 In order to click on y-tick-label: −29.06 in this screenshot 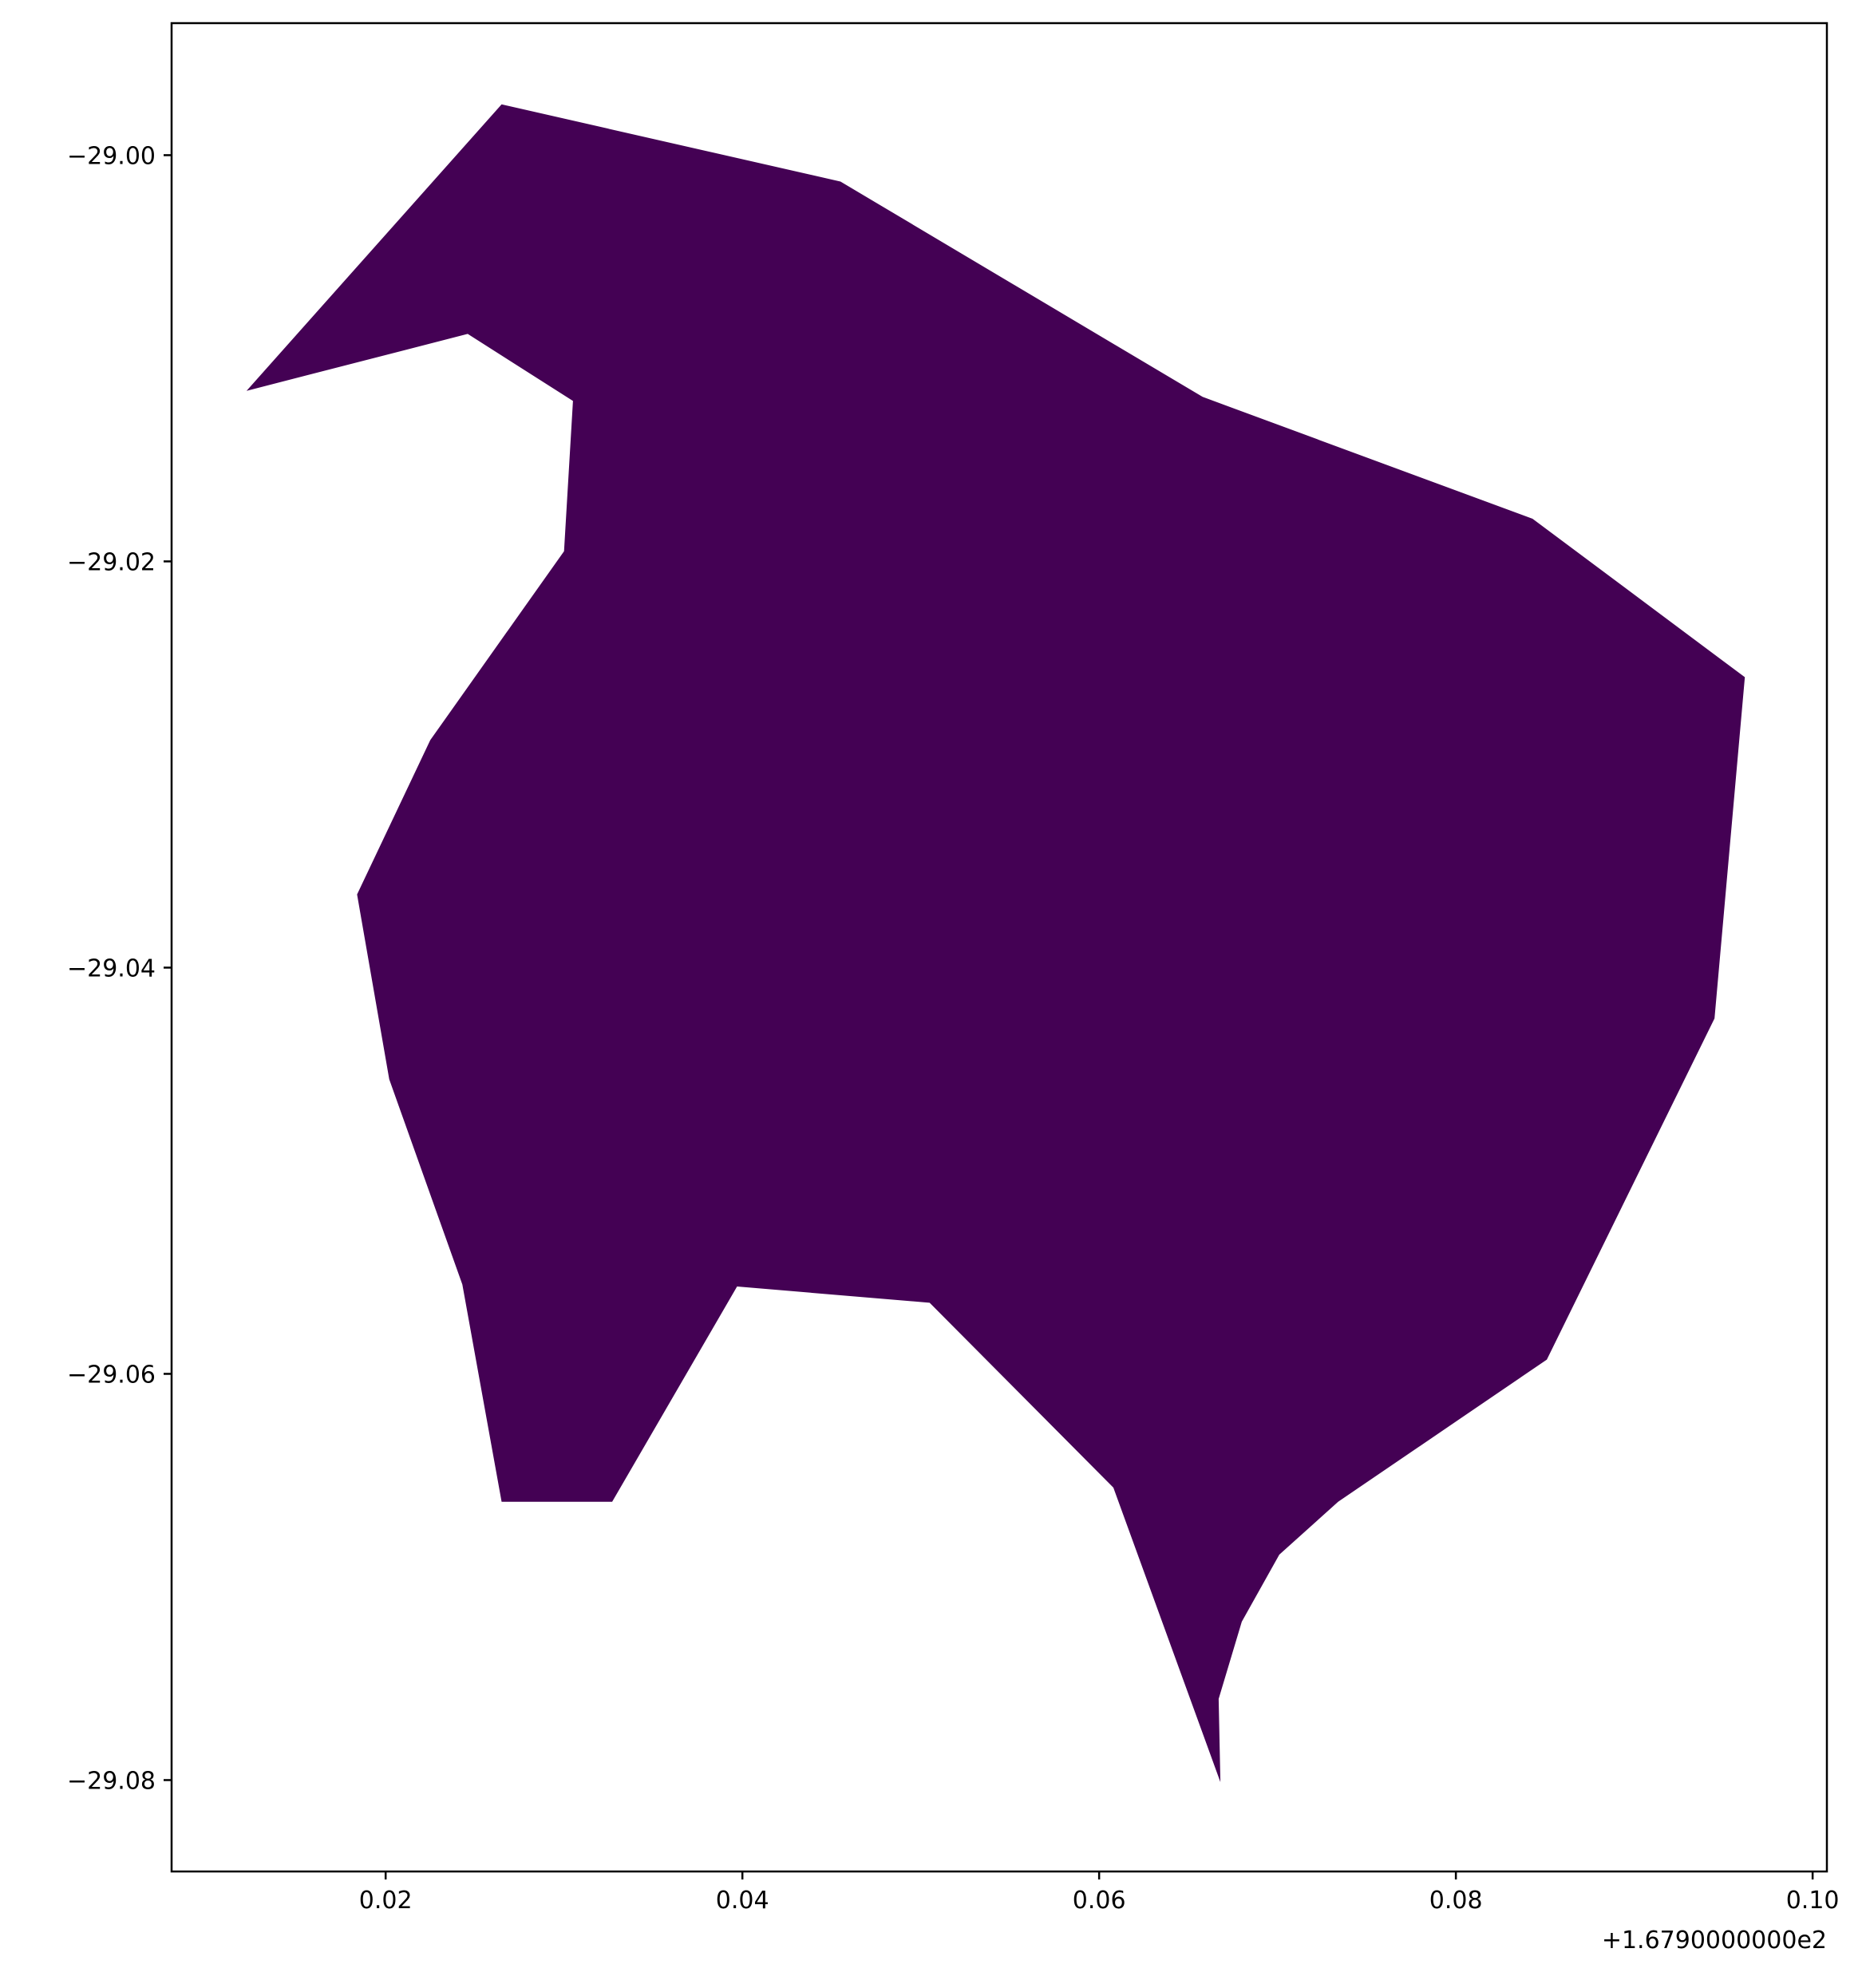, I will do `click(112, 1375)`.